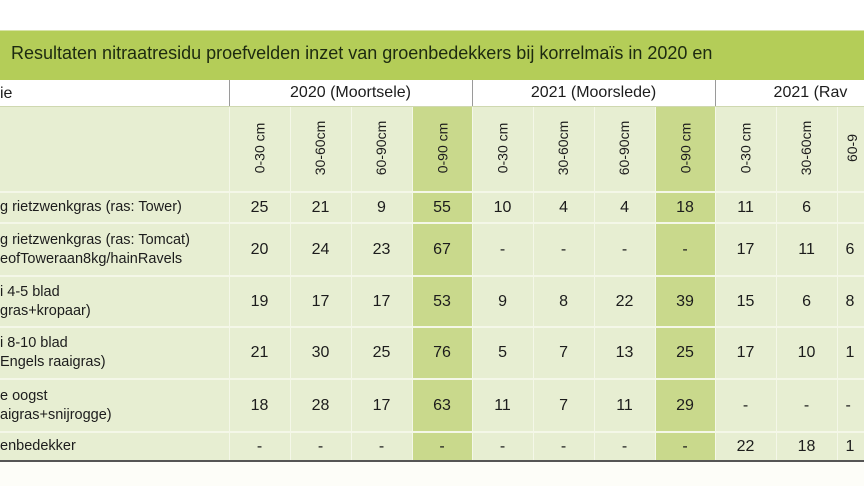 The image size is (864, 486). Describe the element at coordinates (115, 302) in the screenshot. I see `row-label: i 4-5 blad gras+kropaar)` at that location.